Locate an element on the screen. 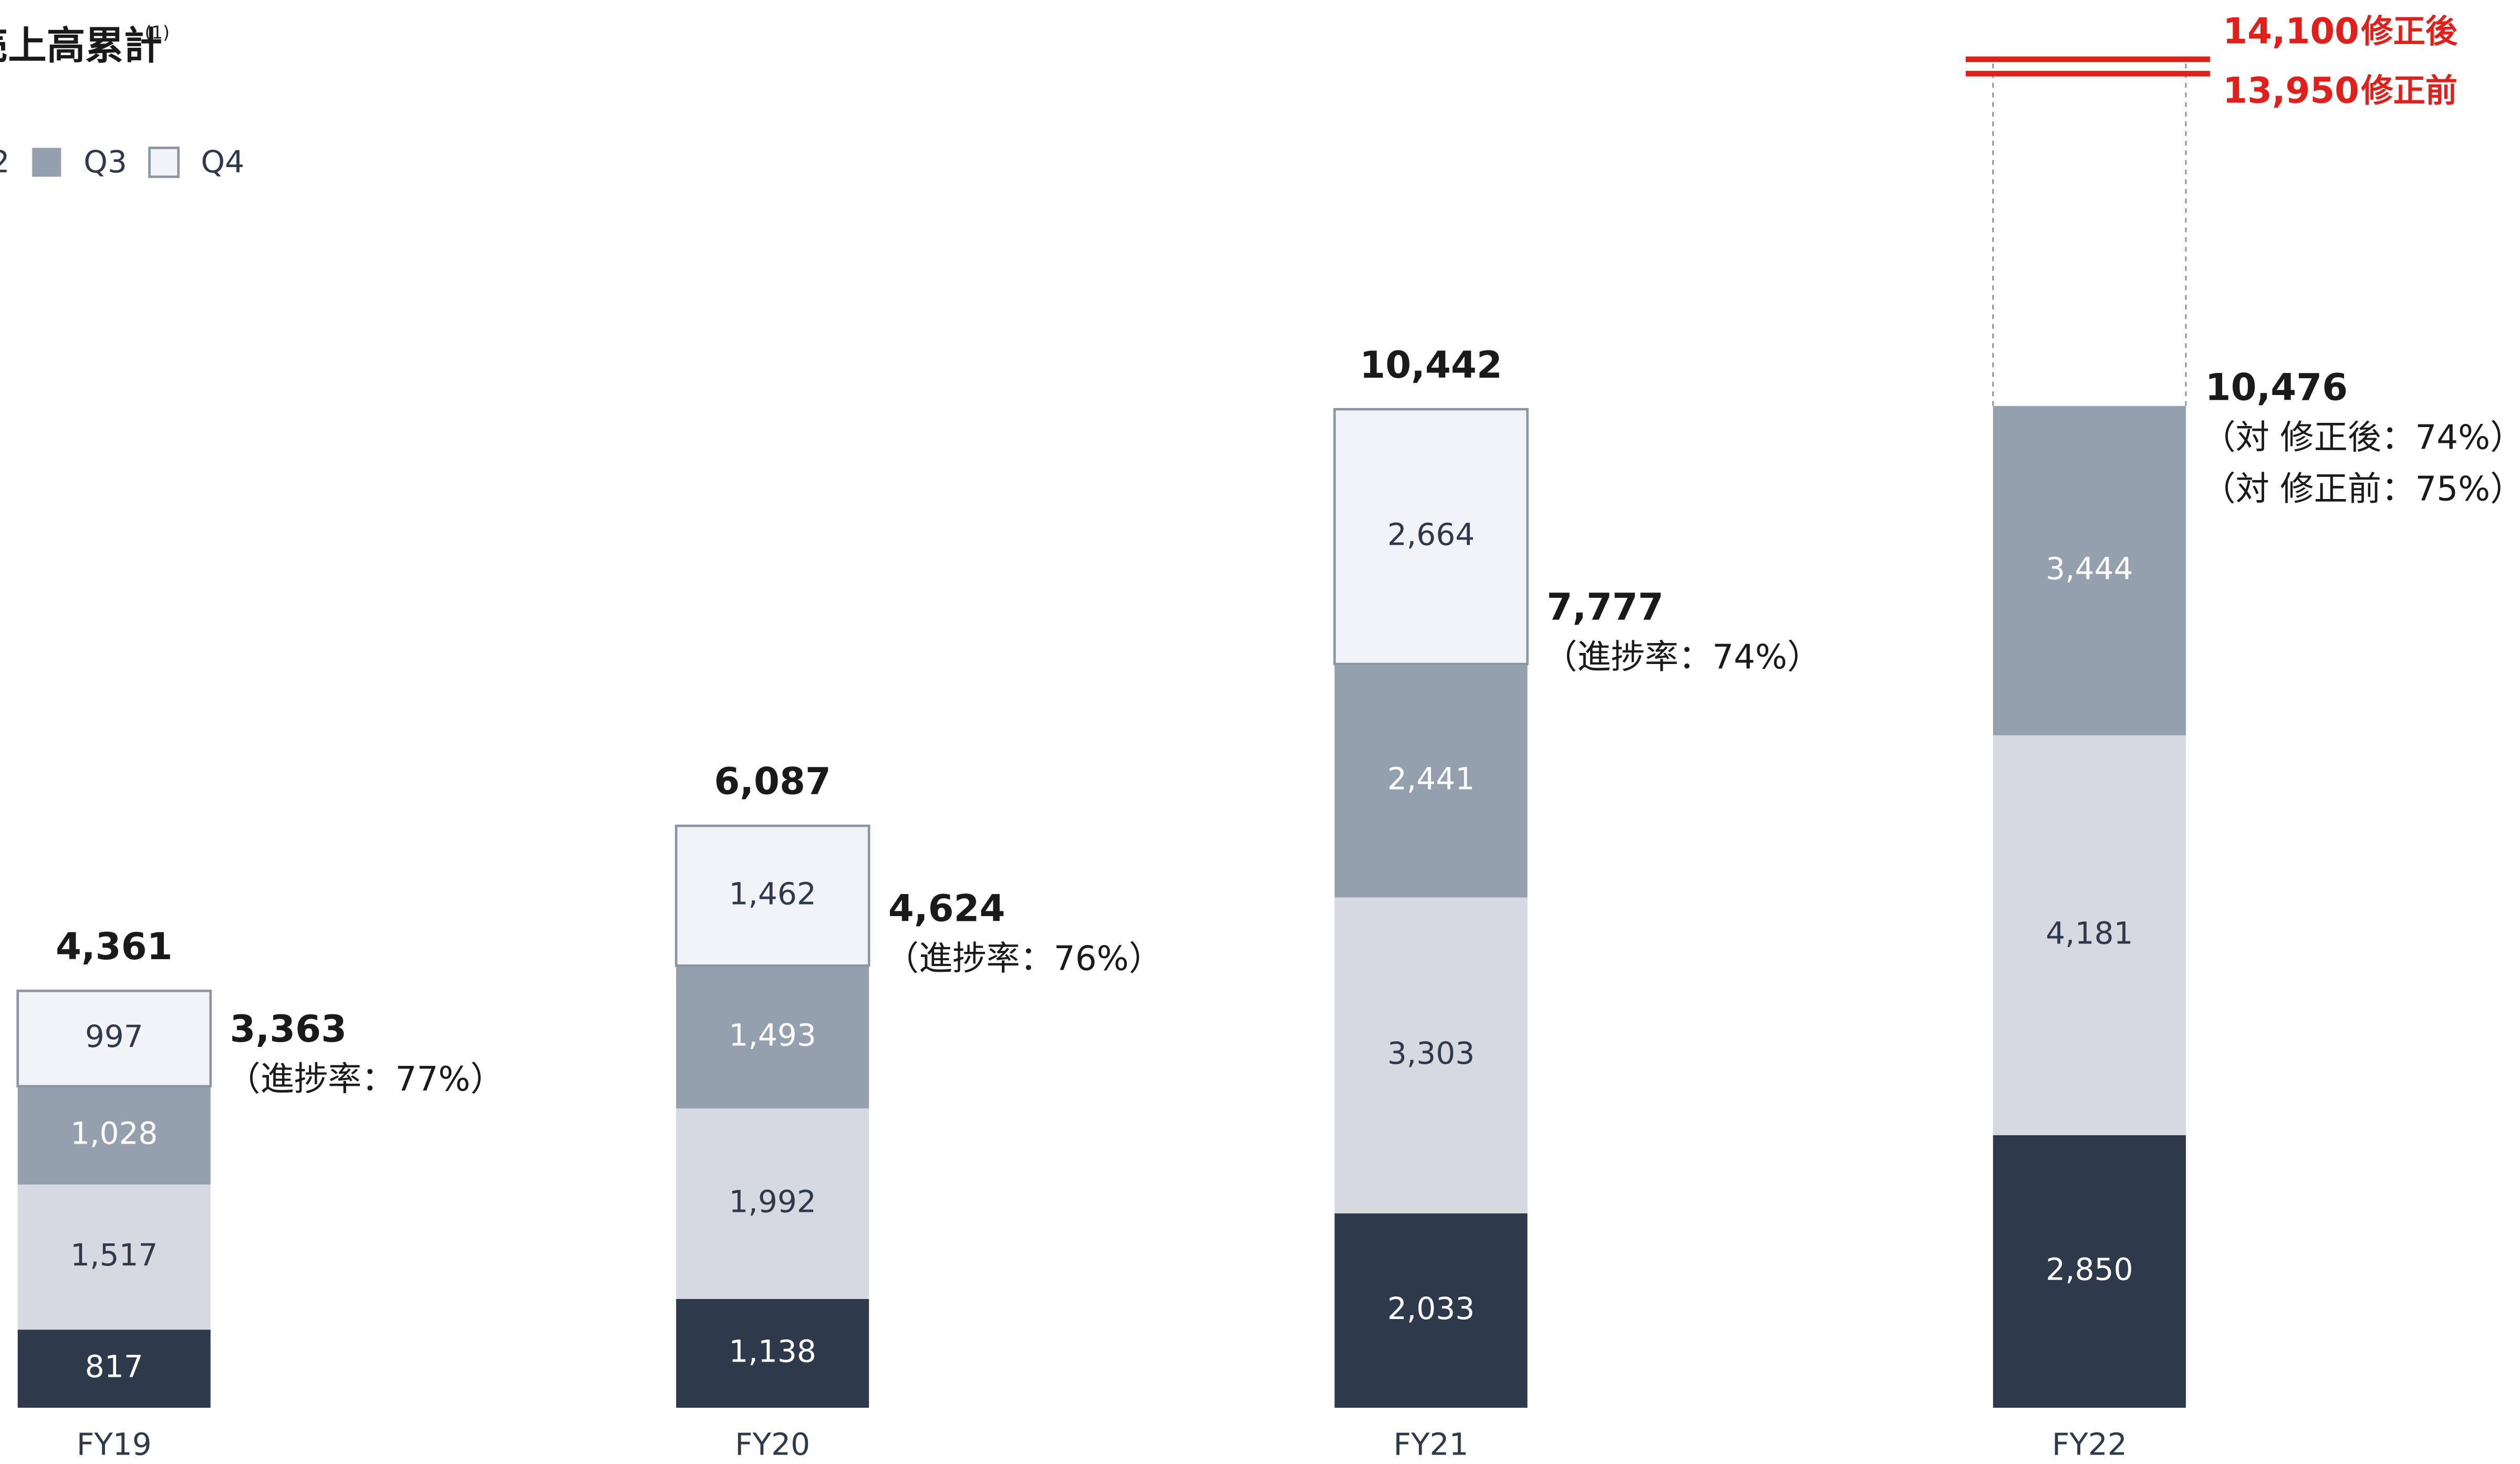  segment-label: 1,028 is located at coordinates (114, 1133).